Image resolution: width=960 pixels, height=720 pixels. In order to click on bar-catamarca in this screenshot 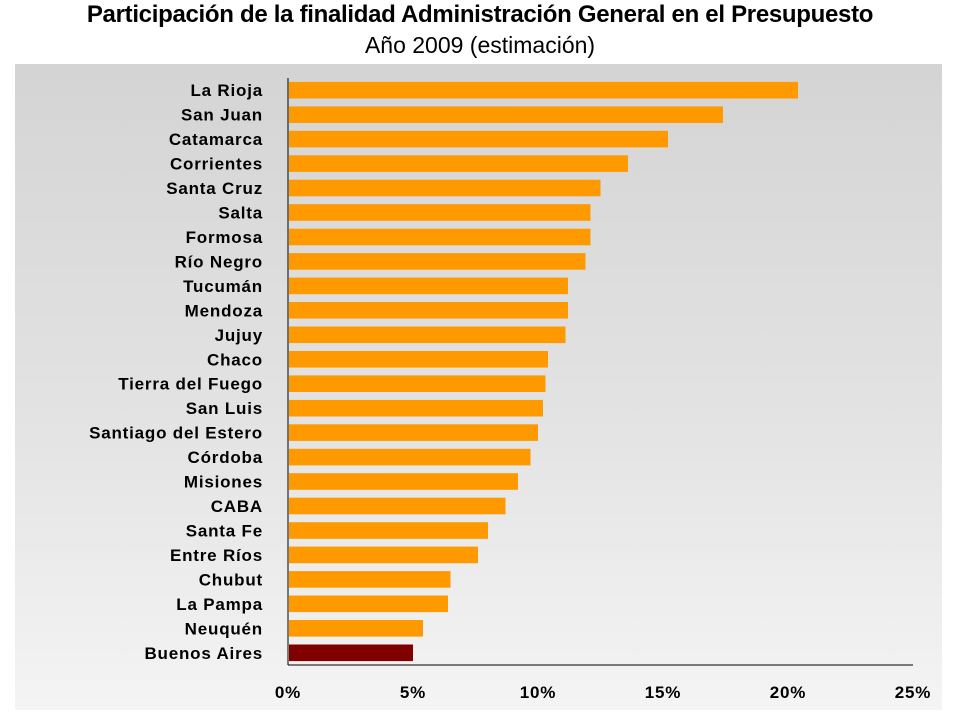, I will do `click(478, 139)`.